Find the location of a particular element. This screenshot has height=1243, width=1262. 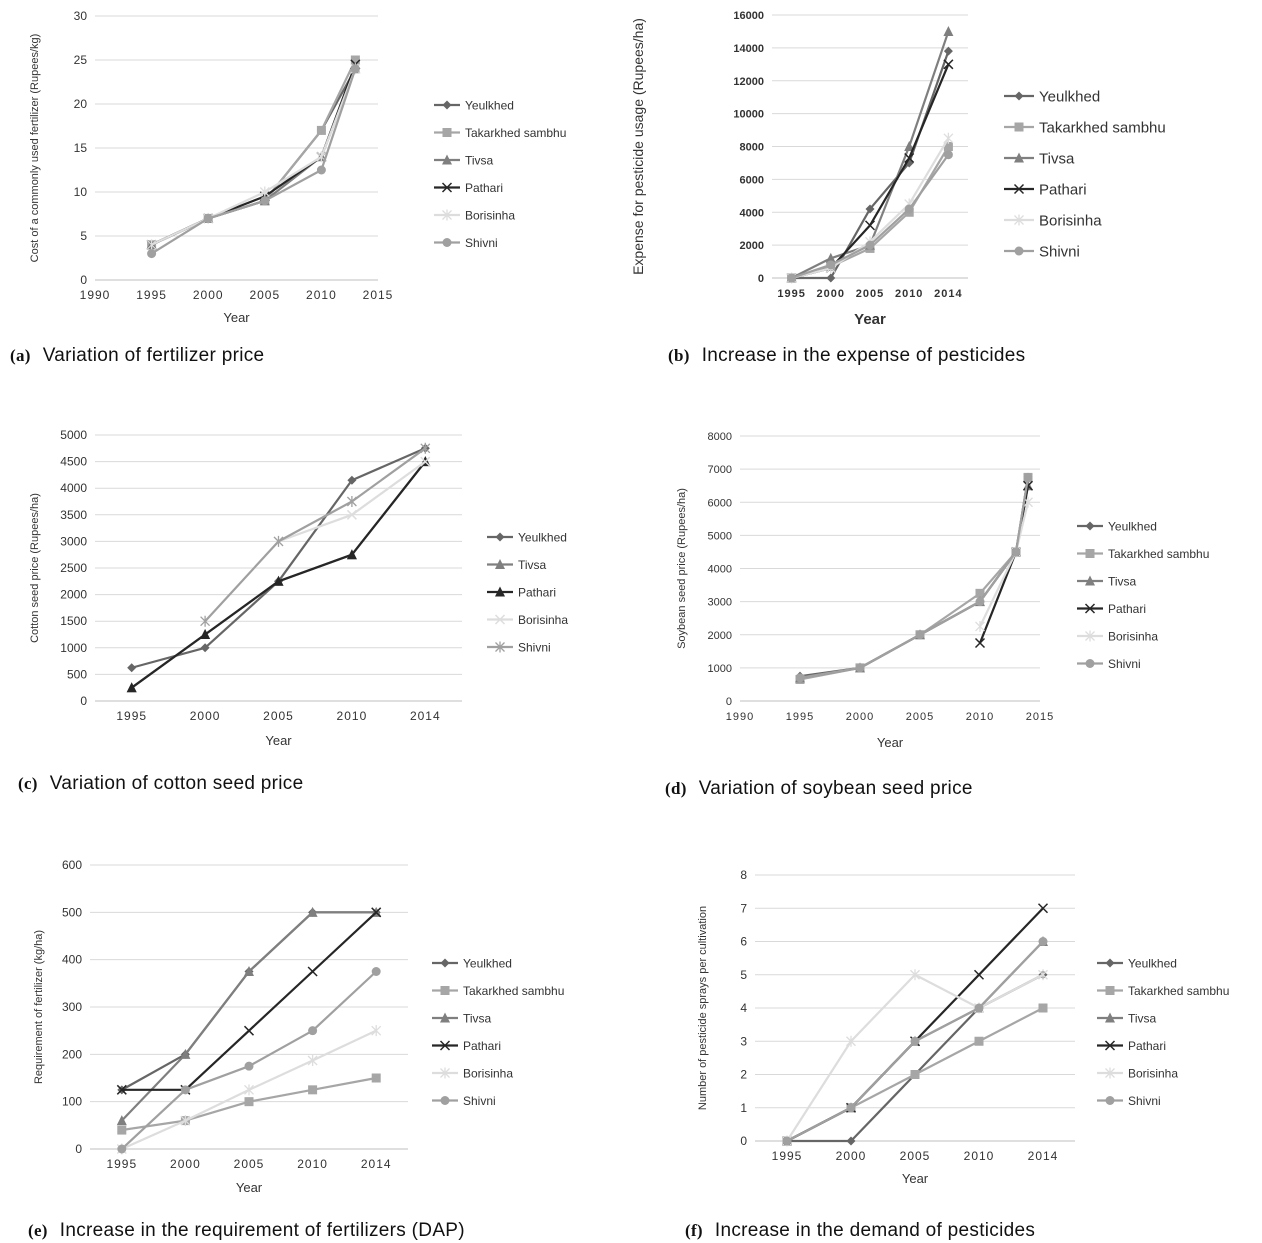

chart-e-y-axis-label: Requirement of fertilizer (kg/ha) is located at coordinates (39, 1007).